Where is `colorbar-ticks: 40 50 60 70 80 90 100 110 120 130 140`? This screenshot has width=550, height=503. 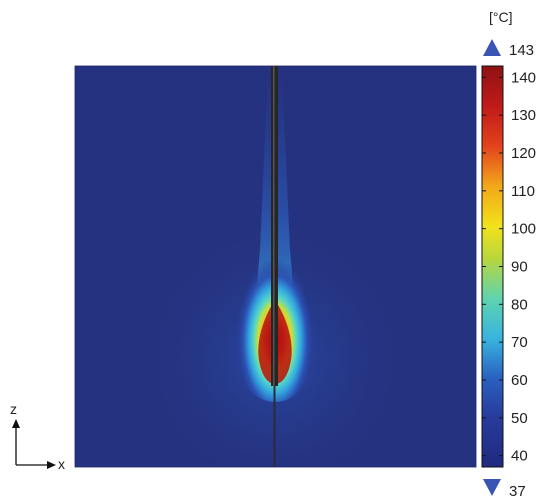 colorbar-ticks: 40 50 60 70 80 90 100 110 120 130 140 is located at coordinates (509, 267).